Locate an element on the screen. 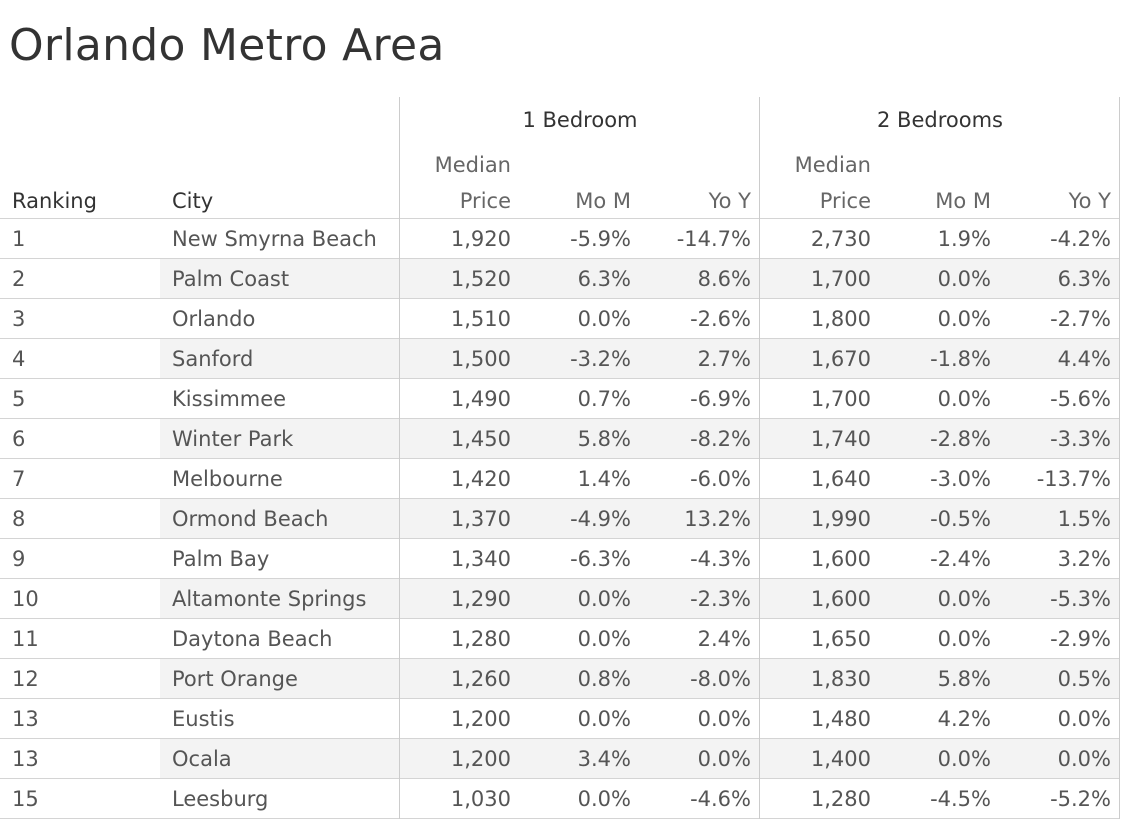 The width and height of the screenshot is (1124, 820). rank-cell: 12 is located at coordinates (25, 679).